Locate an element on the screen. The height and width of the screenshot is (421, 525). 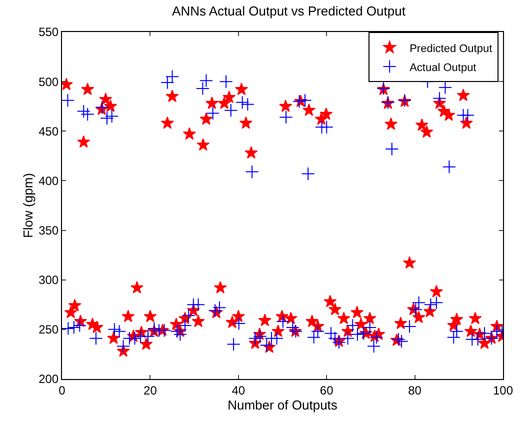
y-tick-label: 550 is located at coordinates (48, 32).